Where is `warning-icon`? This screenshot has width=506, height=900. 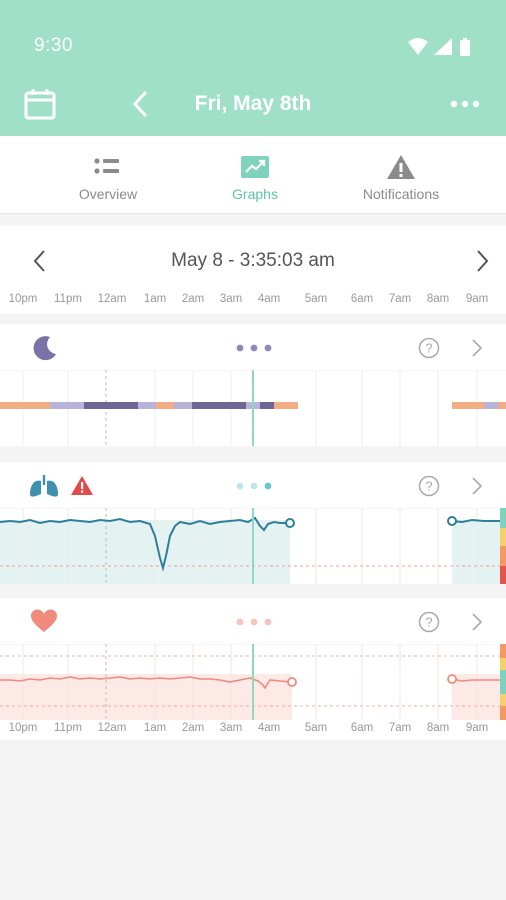
warning-icon is located at coordinates (401, 167).